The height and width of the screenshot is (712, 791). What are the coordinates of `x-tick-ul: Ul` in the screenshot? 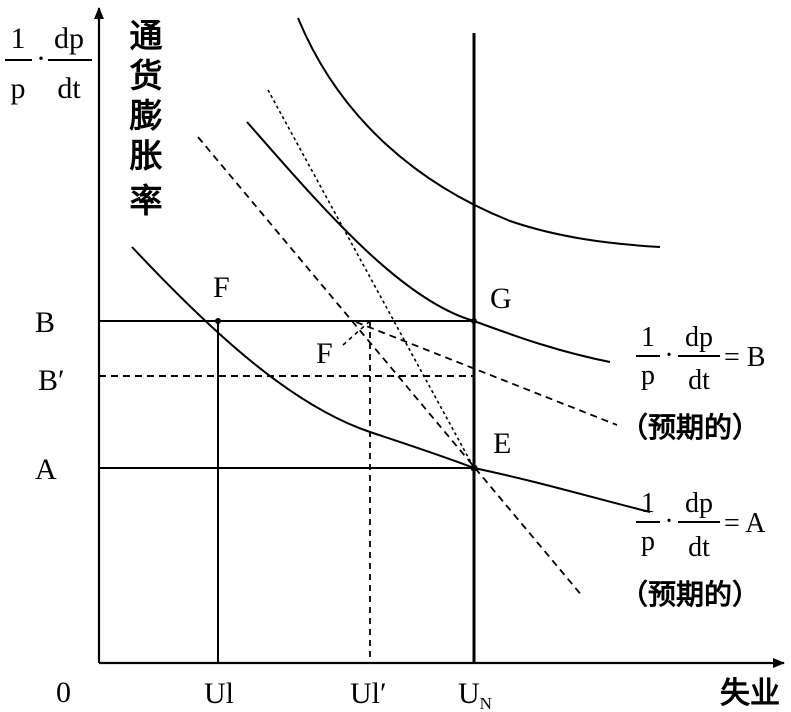 It's located at (219, 693).